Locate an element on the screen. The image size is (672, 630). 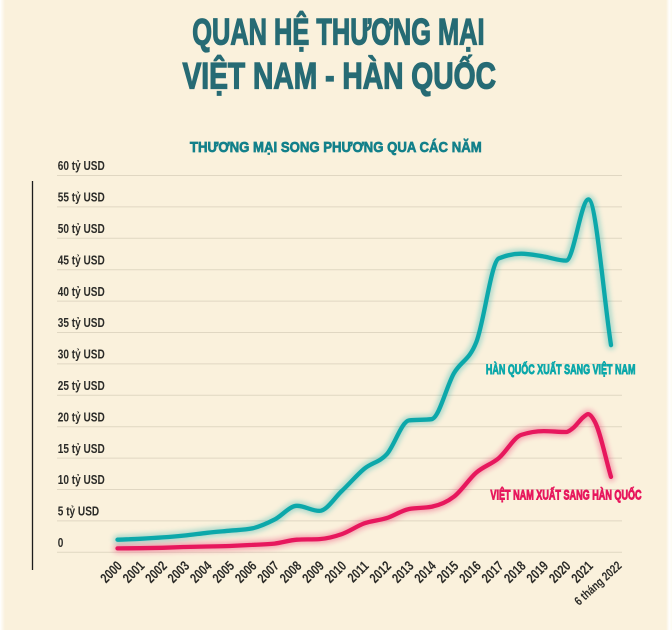
svg-text: 25 tỷ USD is located at coordinates (81, 386).